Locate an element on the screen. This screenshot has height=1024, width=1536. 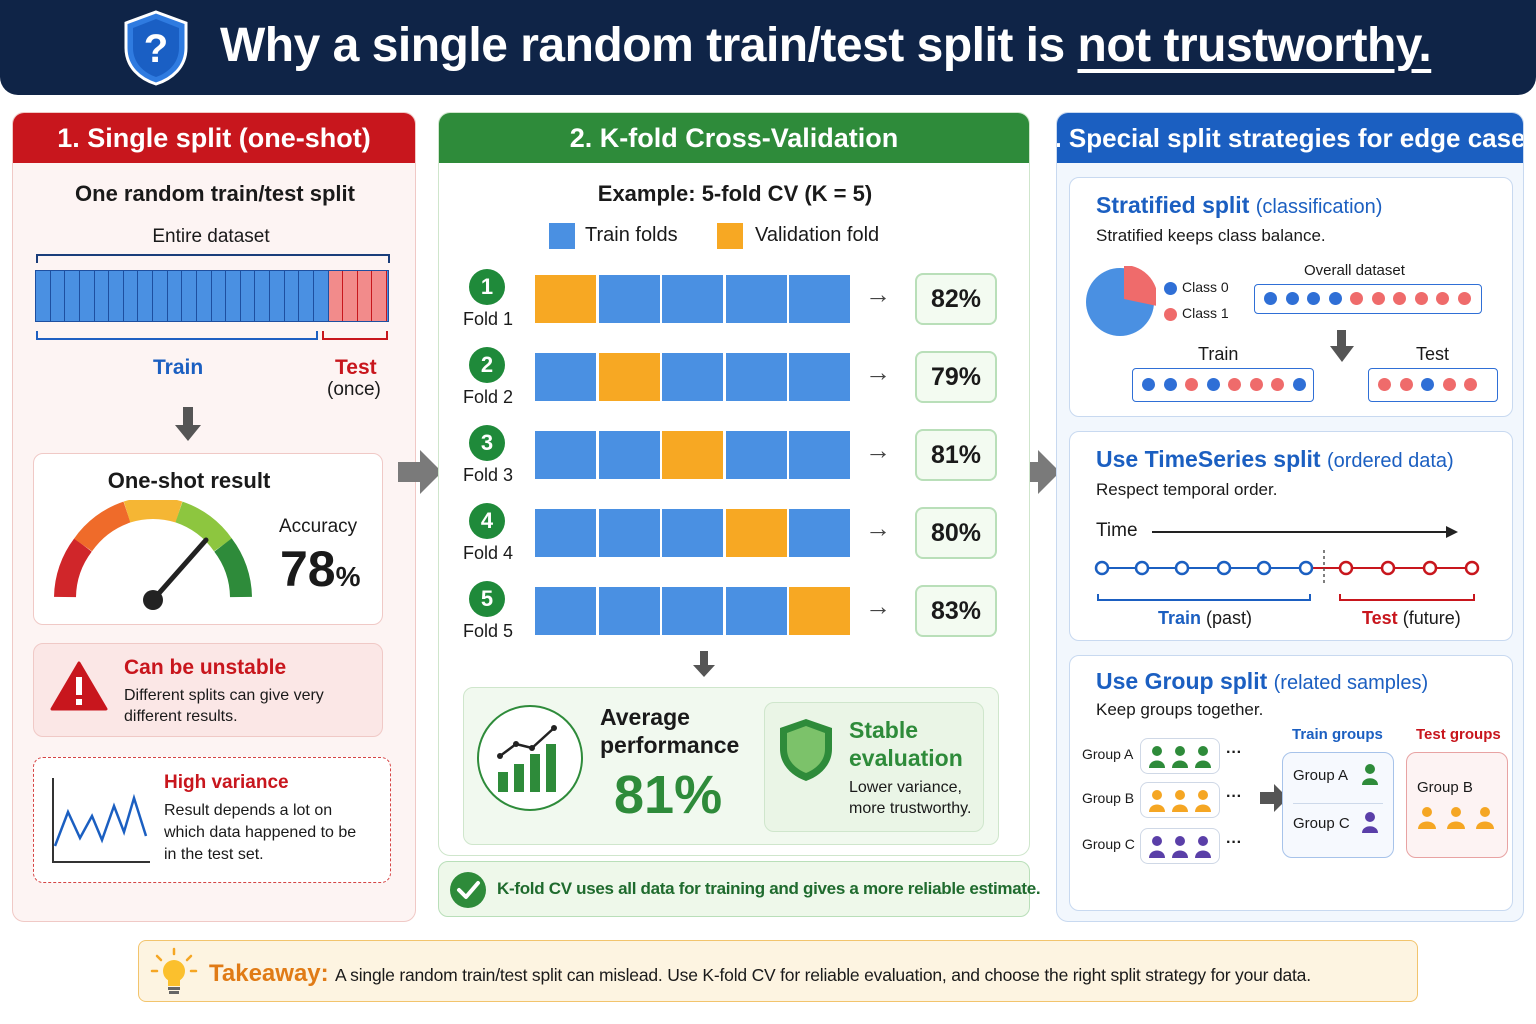
stratified-title: Stratified split (classification) is located at coordinates (1239, 205).